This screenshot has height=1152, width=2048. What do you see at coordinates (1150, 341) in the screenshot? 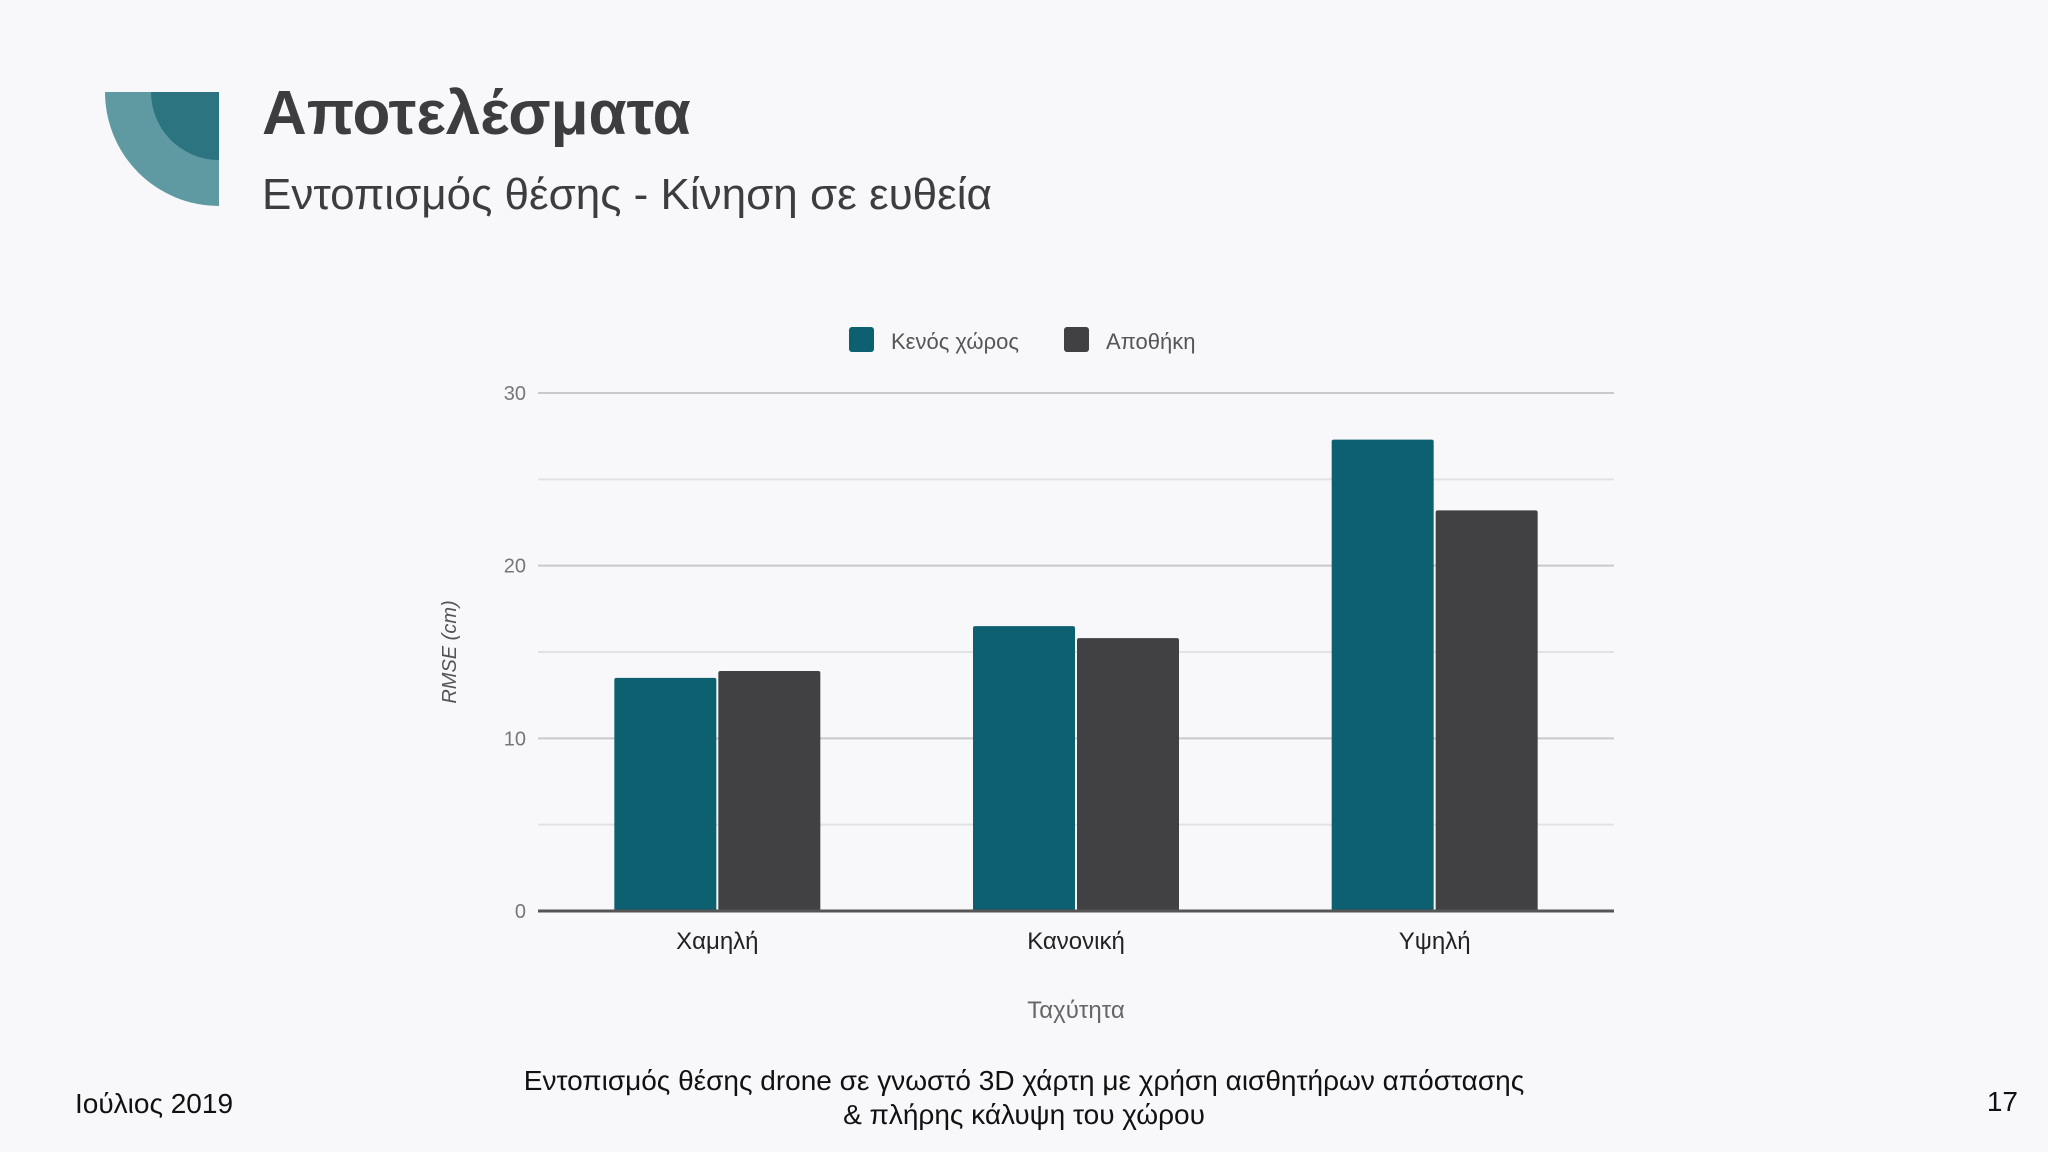
I see `legend-label: Αποθήκη` at bounding box center [1150, 341].